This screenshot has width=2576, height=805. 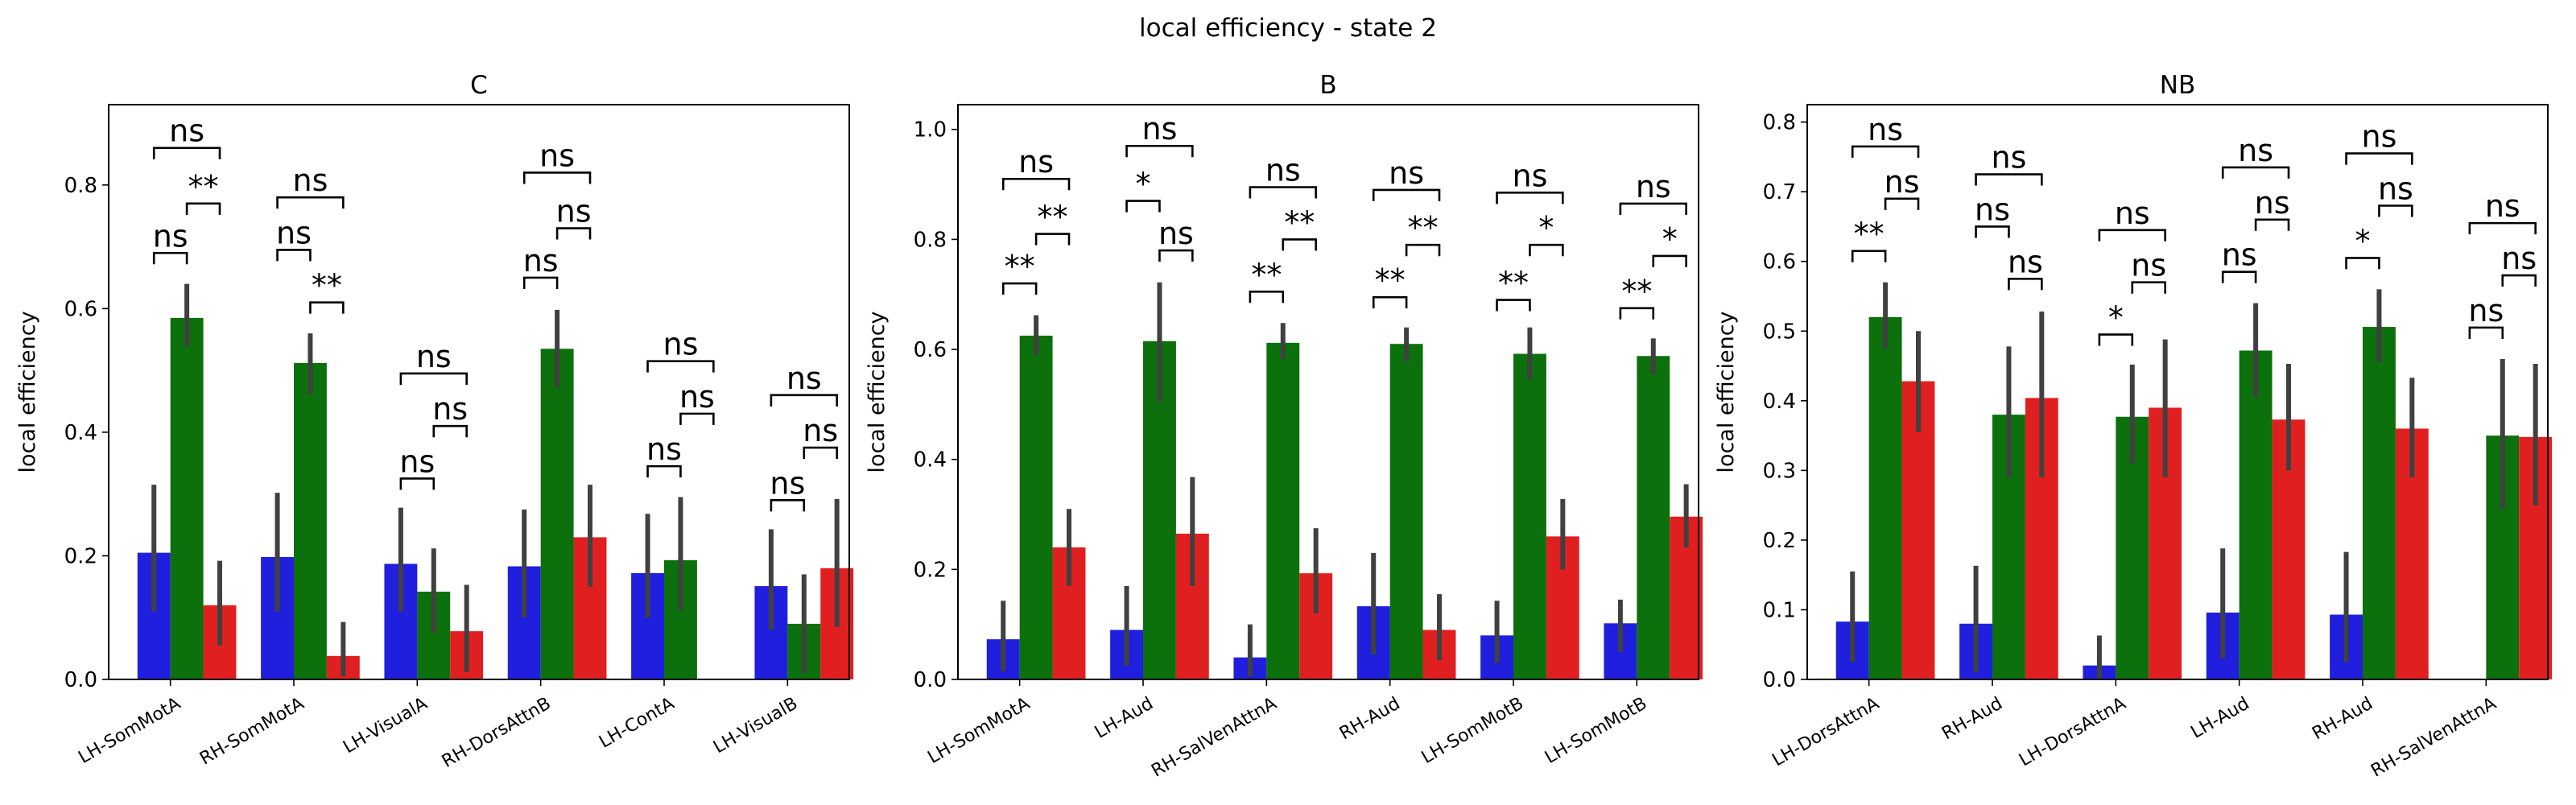 I want to click on y-tick-label: 0.6, so click(x=1779, y=262).